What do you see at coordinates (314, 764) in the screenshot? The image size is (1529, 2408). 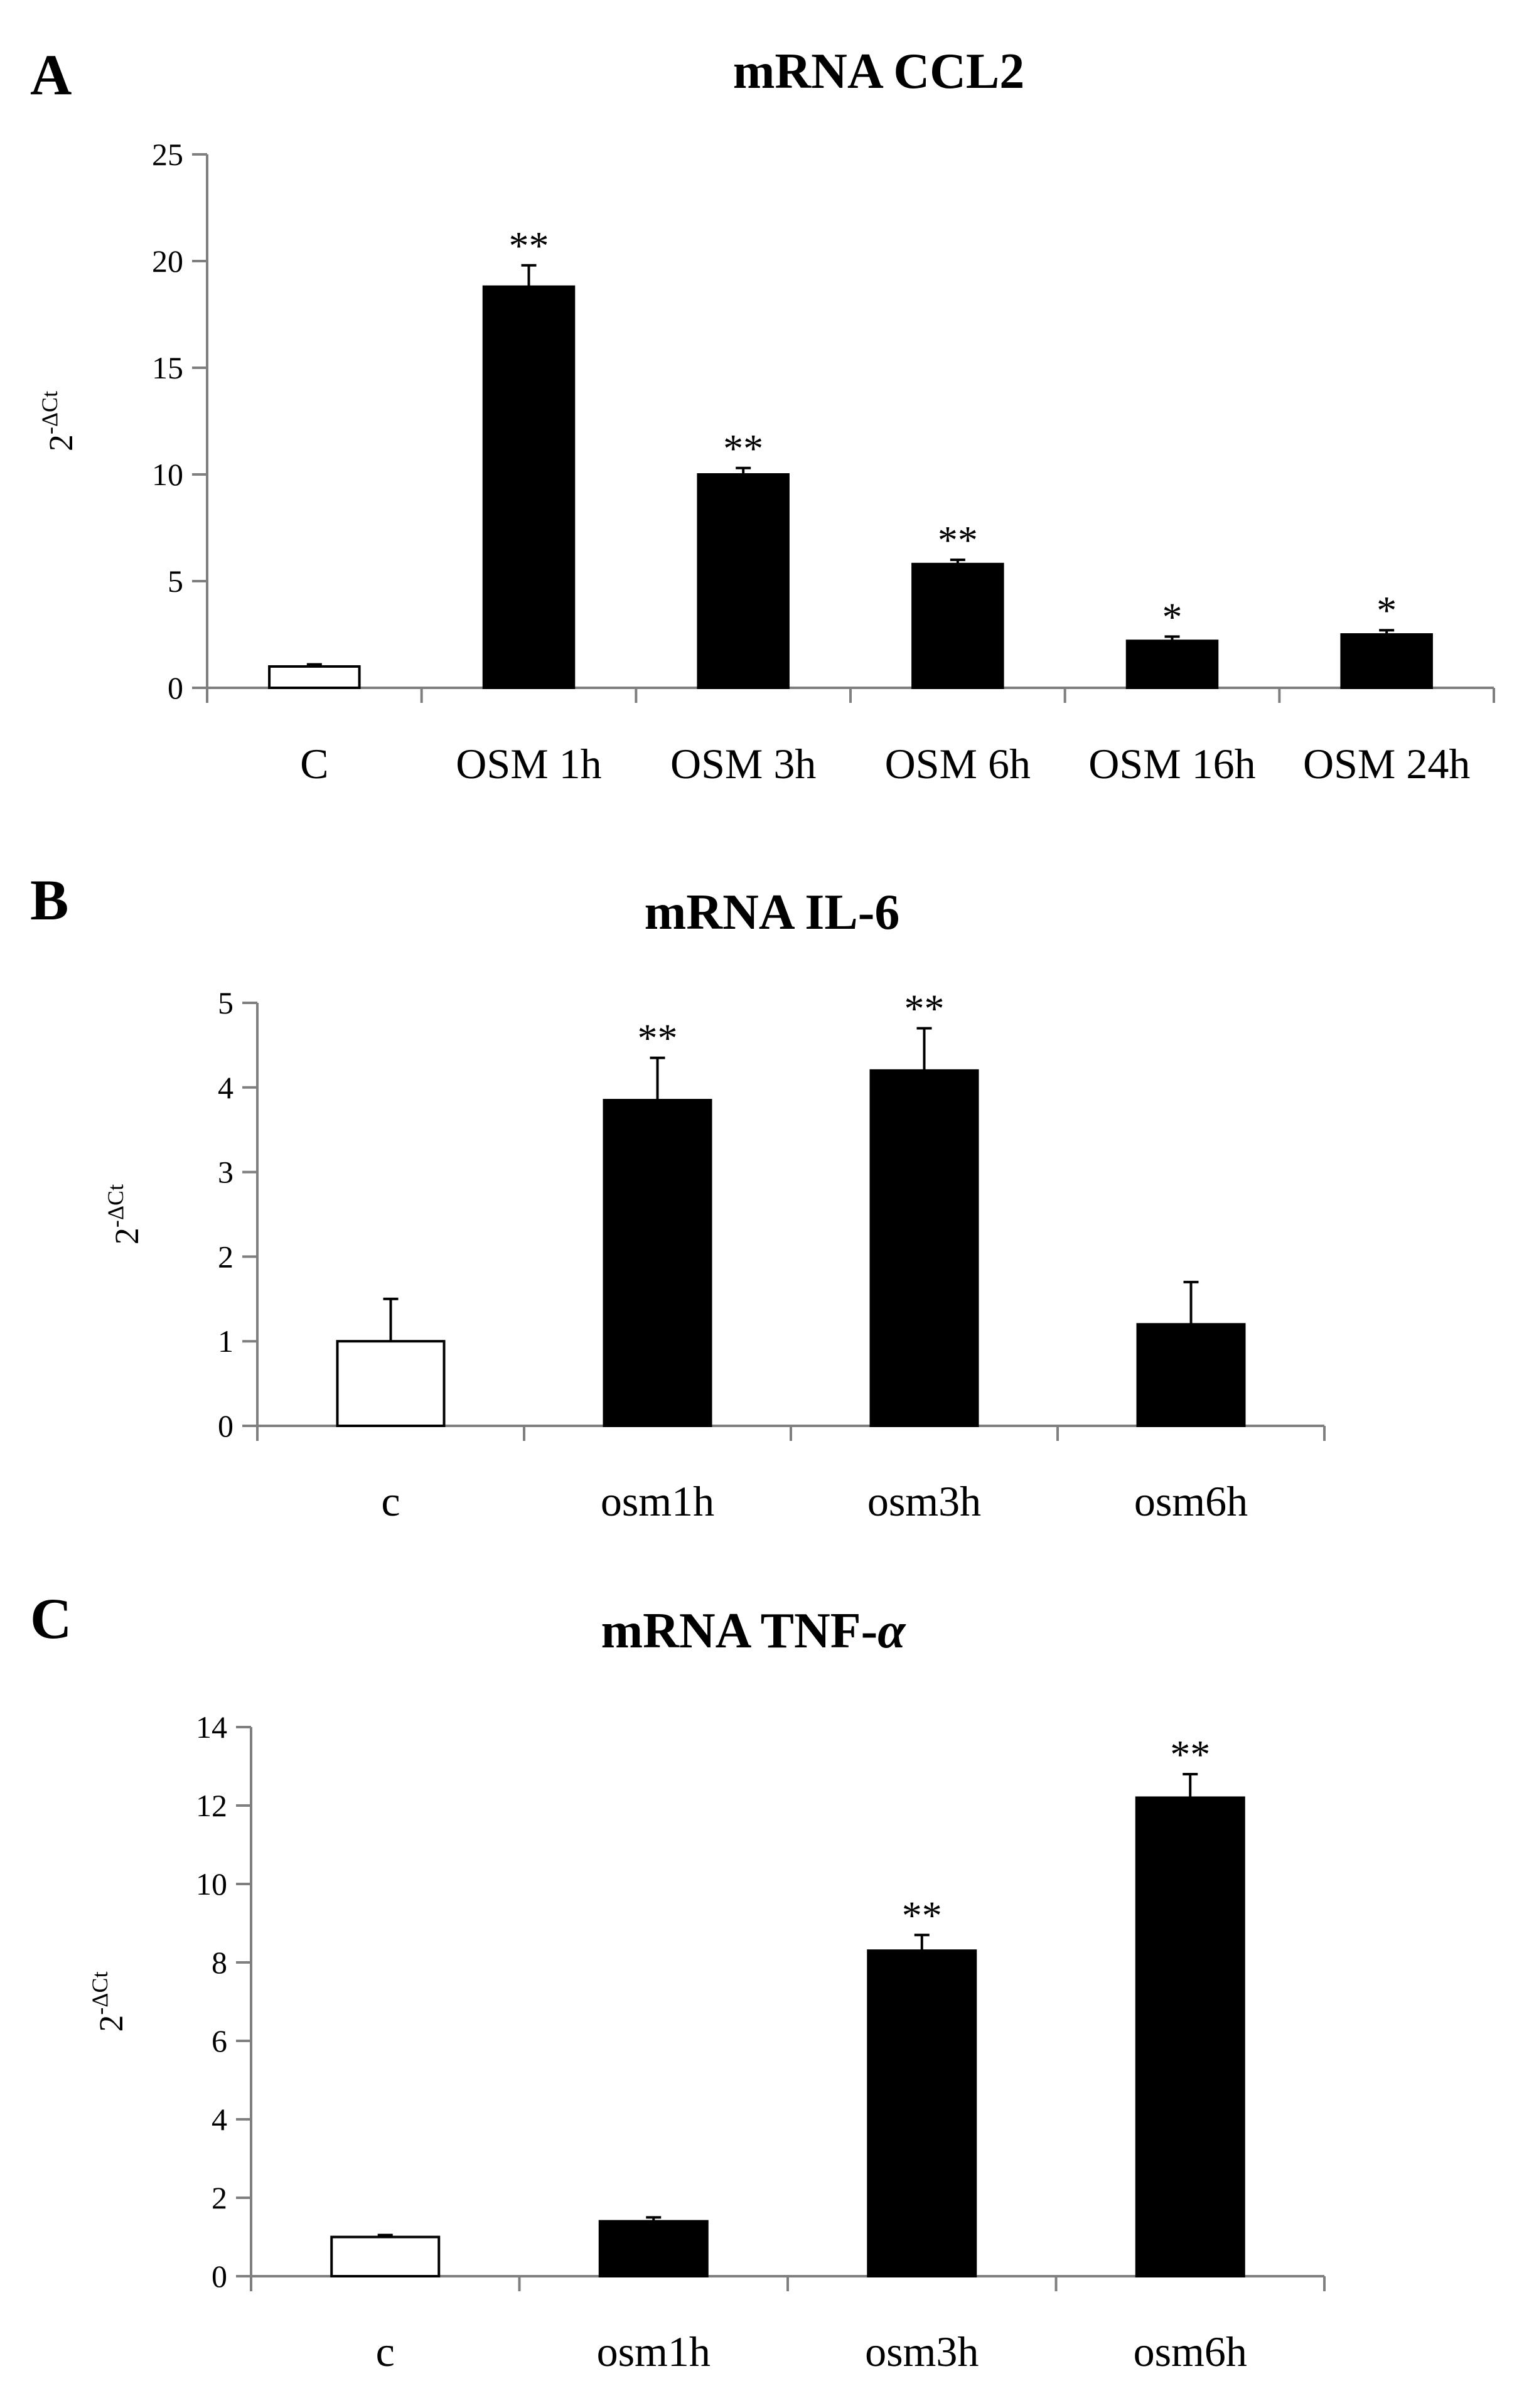 I see `category-label: C` at bounding box center [314, 764].